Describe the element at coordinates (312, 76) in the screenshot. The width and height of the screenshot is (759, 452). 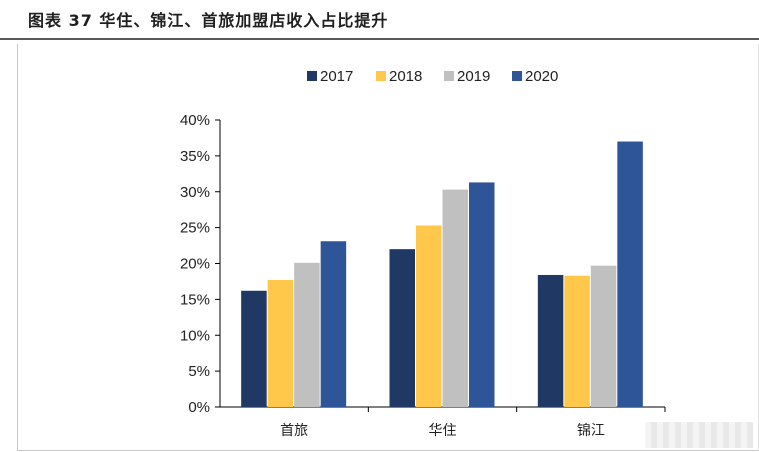
I see `legend-swatch-2017` at that location.